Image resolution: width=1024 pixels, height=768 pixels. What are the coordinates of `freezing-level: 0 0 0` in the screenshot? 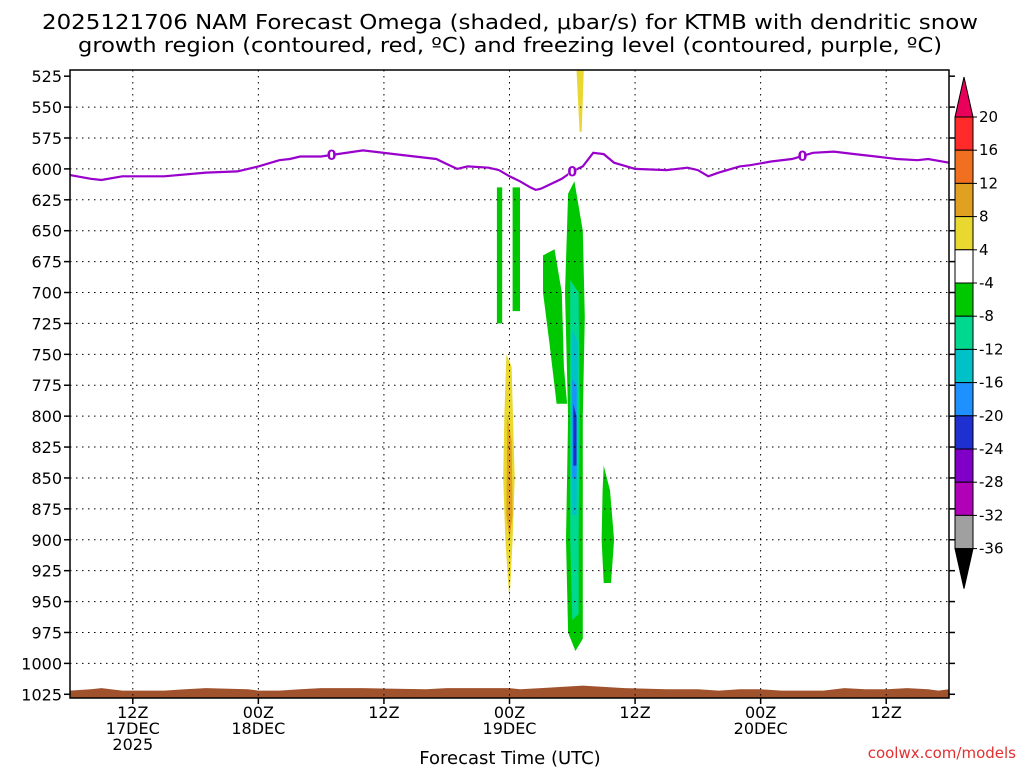 It's located at (509, 169).